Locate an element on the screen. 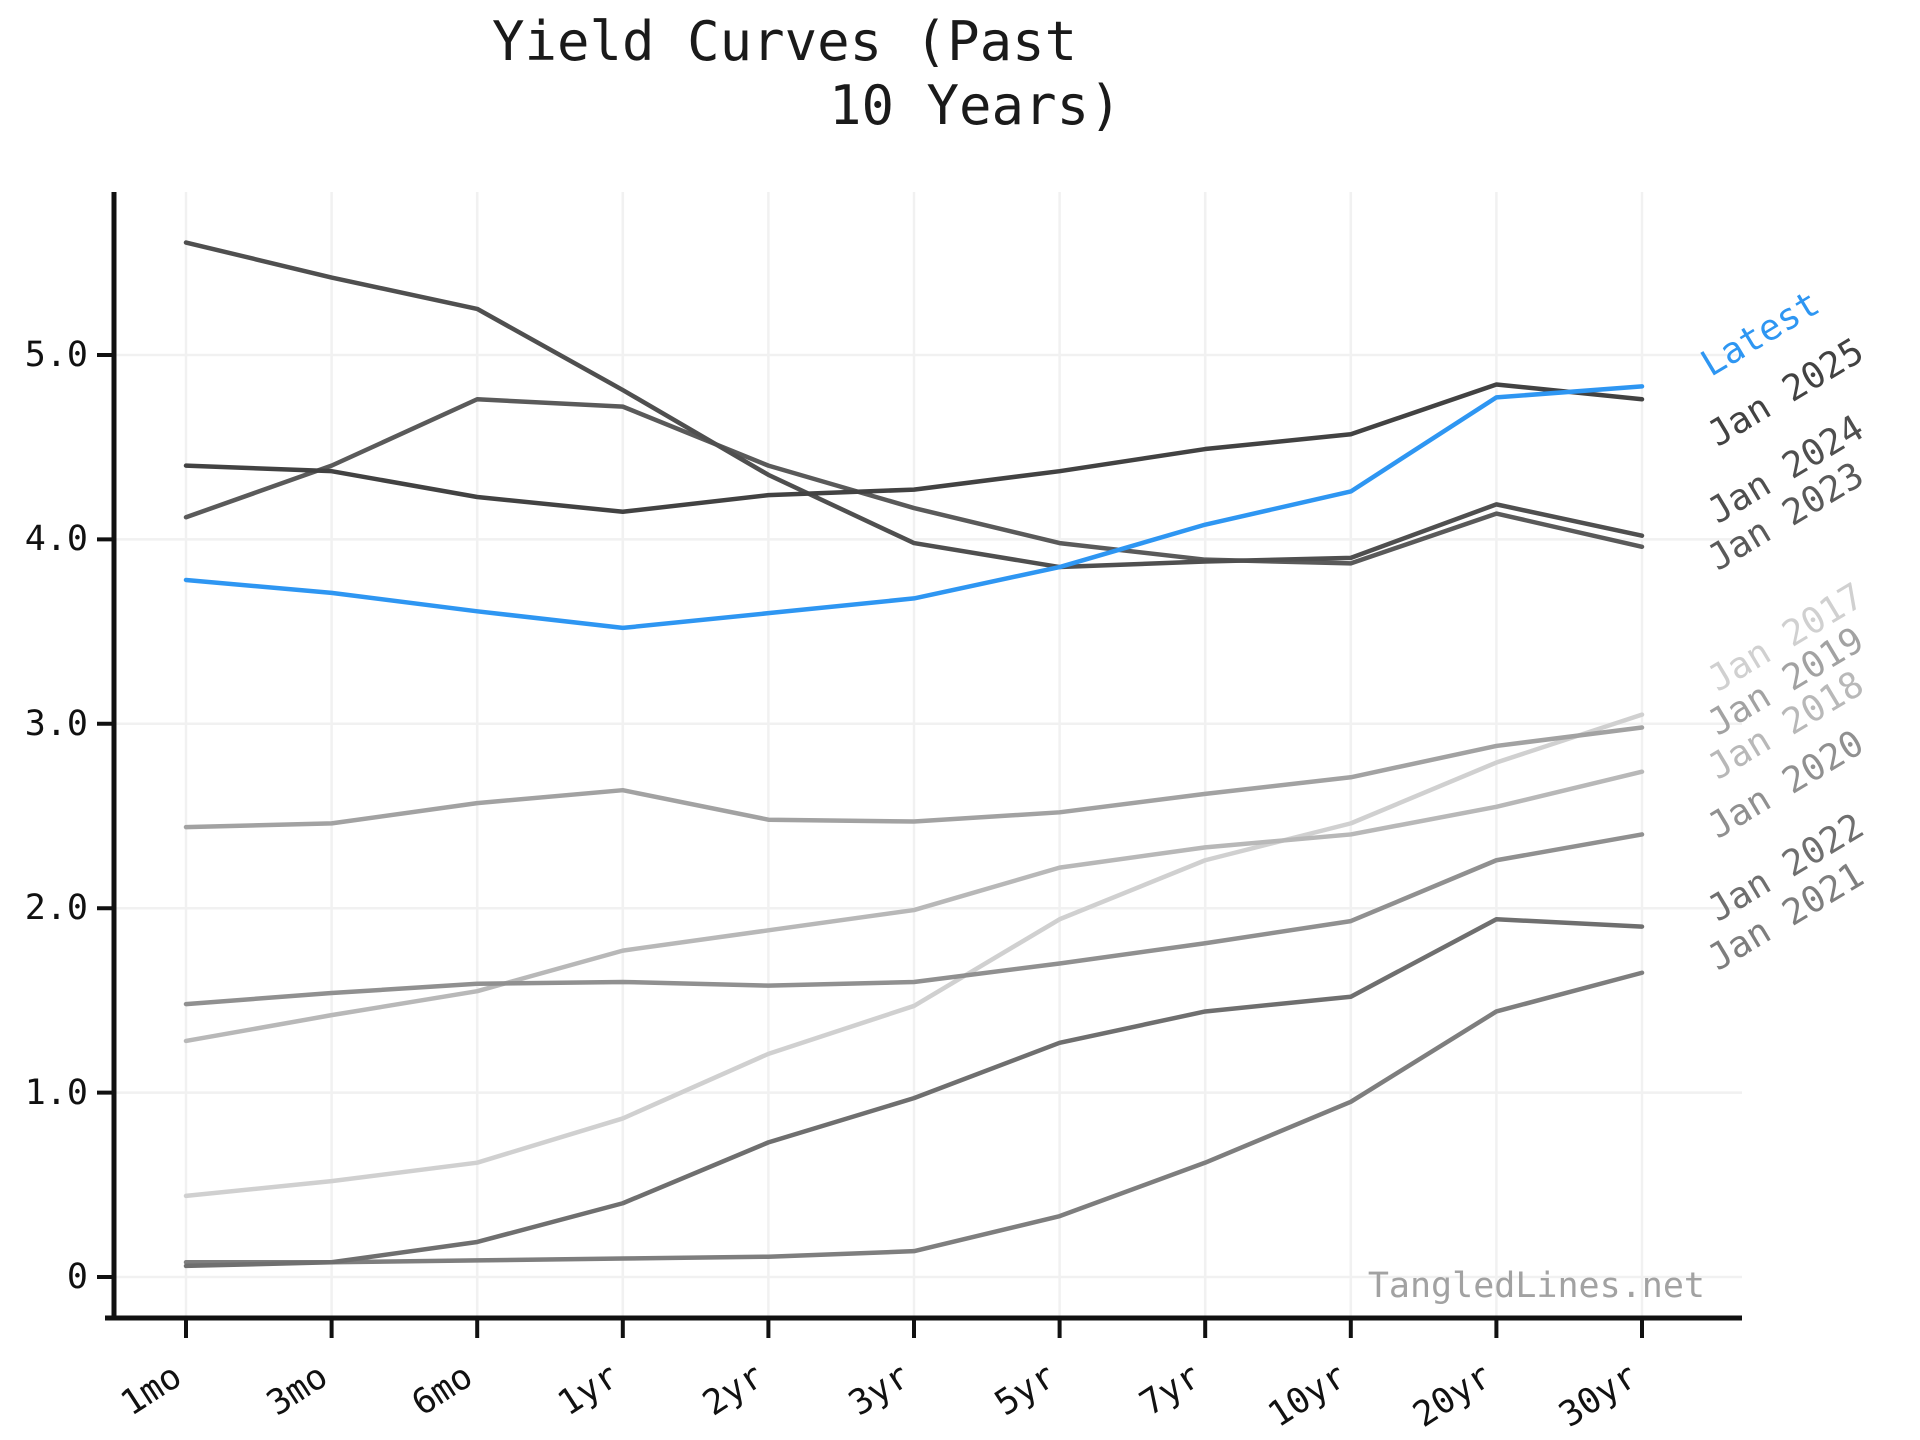  y-tick-label-5.0: 5.0 is located at coordinates (56, 355).